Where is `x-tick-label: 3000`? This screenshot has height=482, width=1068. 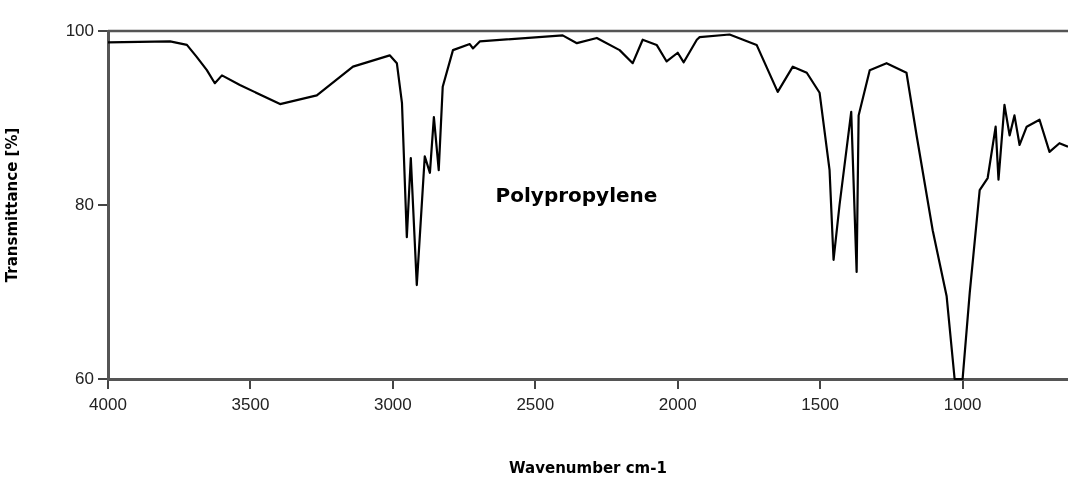 x-tick-label: 3000 is located at coordinates (392, 404).